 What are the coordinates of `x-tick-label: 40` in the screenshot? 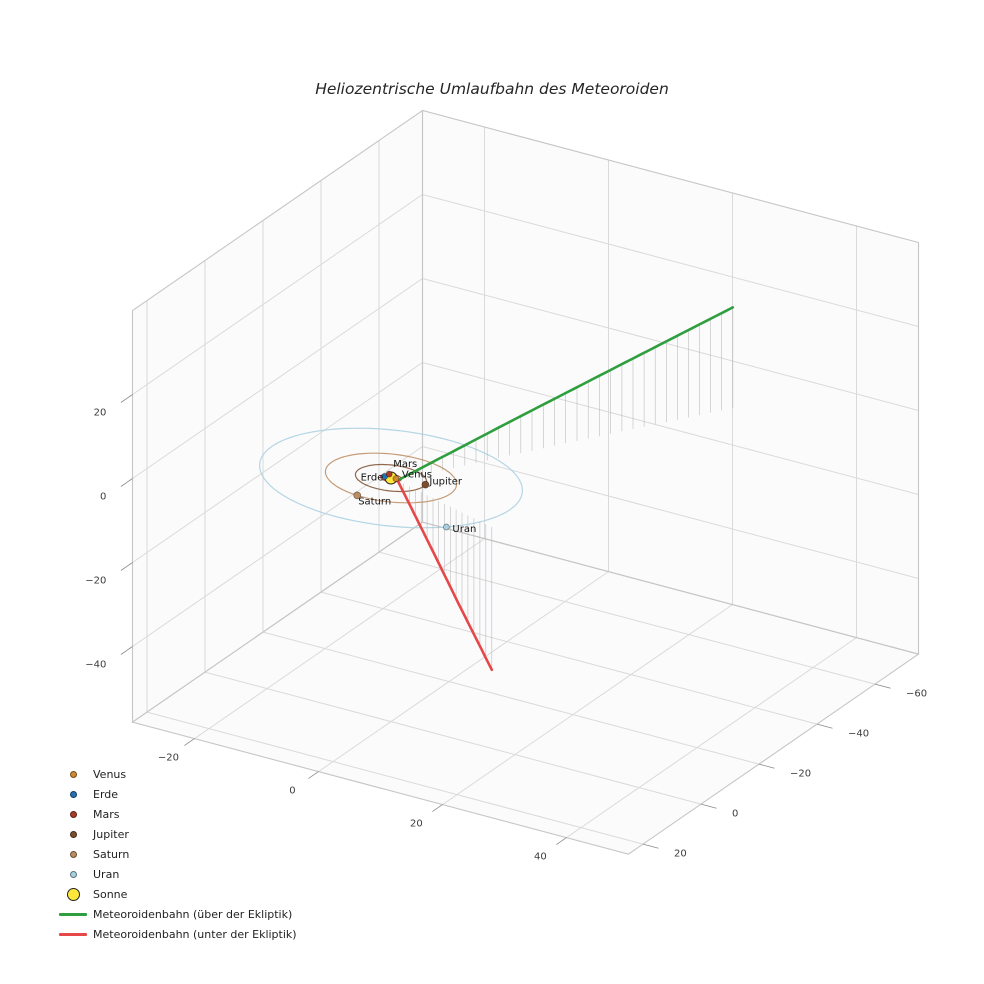 It's located at (540, 857).